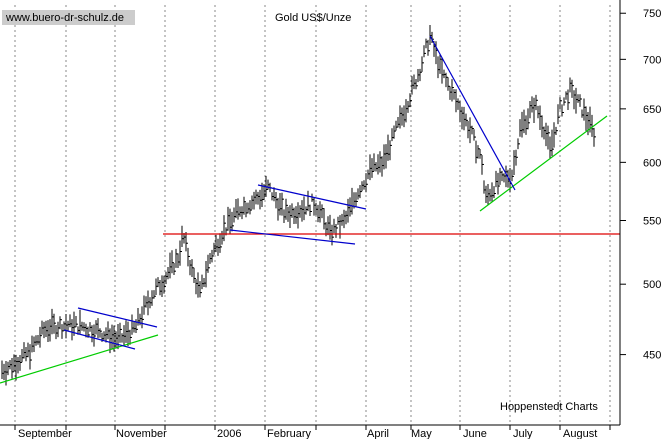 Image resolution: width=669 pixels, height=439 pixels. What do you see at coordinates (141, 433) in the screenshot?
I see `x-tick-label: November` at bounding box center [141, 433].